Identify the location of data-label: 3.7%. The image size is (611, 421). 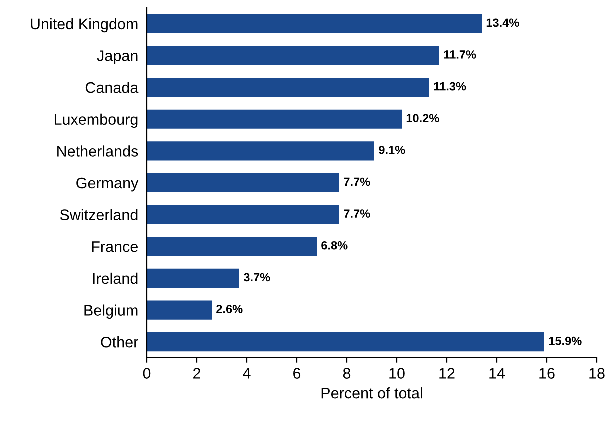
(257, 277).